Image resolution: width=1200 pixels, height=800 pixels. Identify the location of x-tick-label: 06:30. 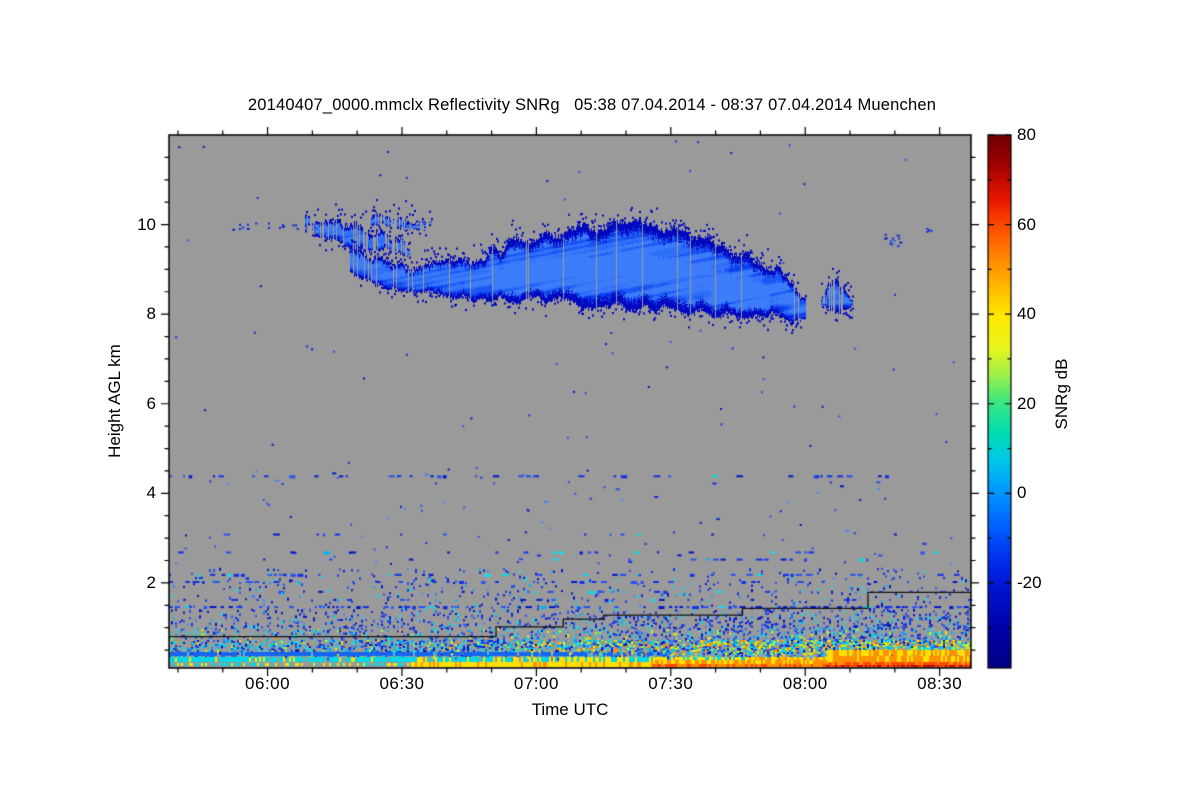
(402, 683).